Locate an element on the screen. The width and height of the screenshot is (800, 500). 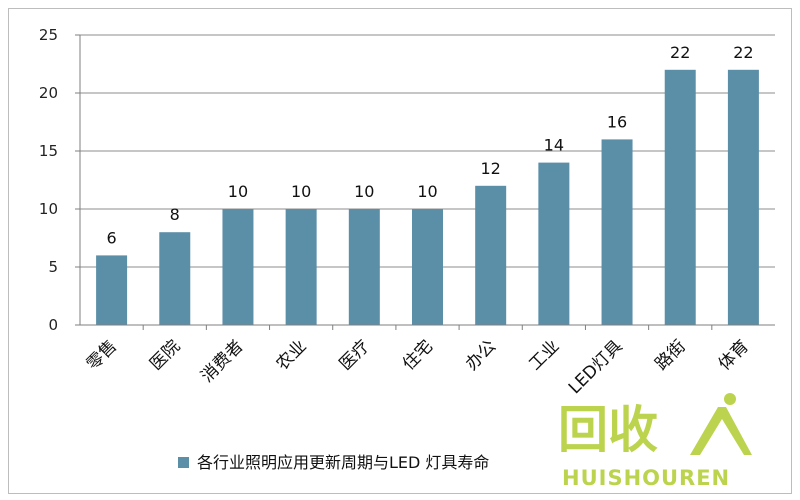
data-label: 6 is located at coordinates (111, 237).